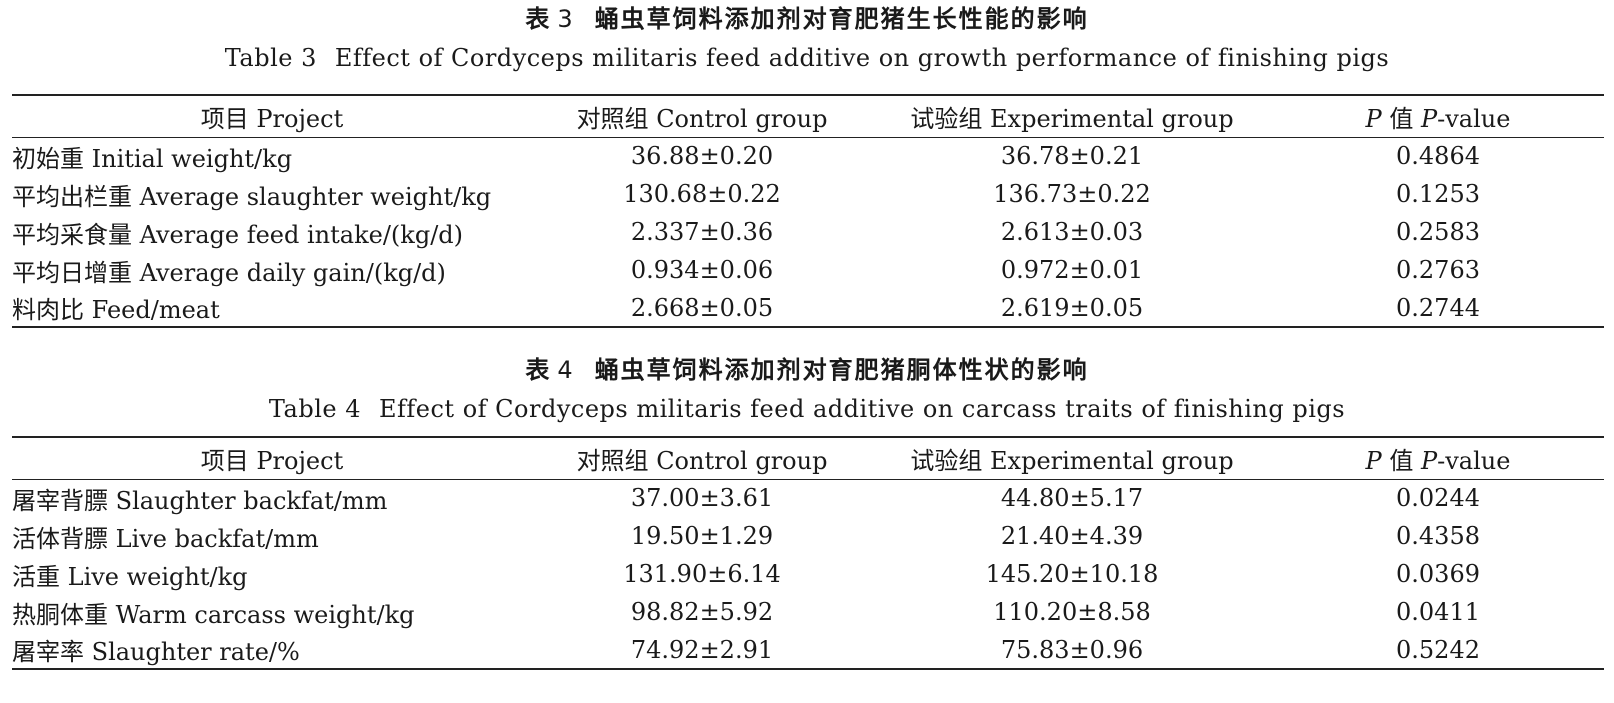 The height and width of the screenshot is (703, 1614). Describe the element at coordinates (229, 272) in the screenshot. I see `row-item: 平均日增重 Average daily gain/(kg/d)` at that location.